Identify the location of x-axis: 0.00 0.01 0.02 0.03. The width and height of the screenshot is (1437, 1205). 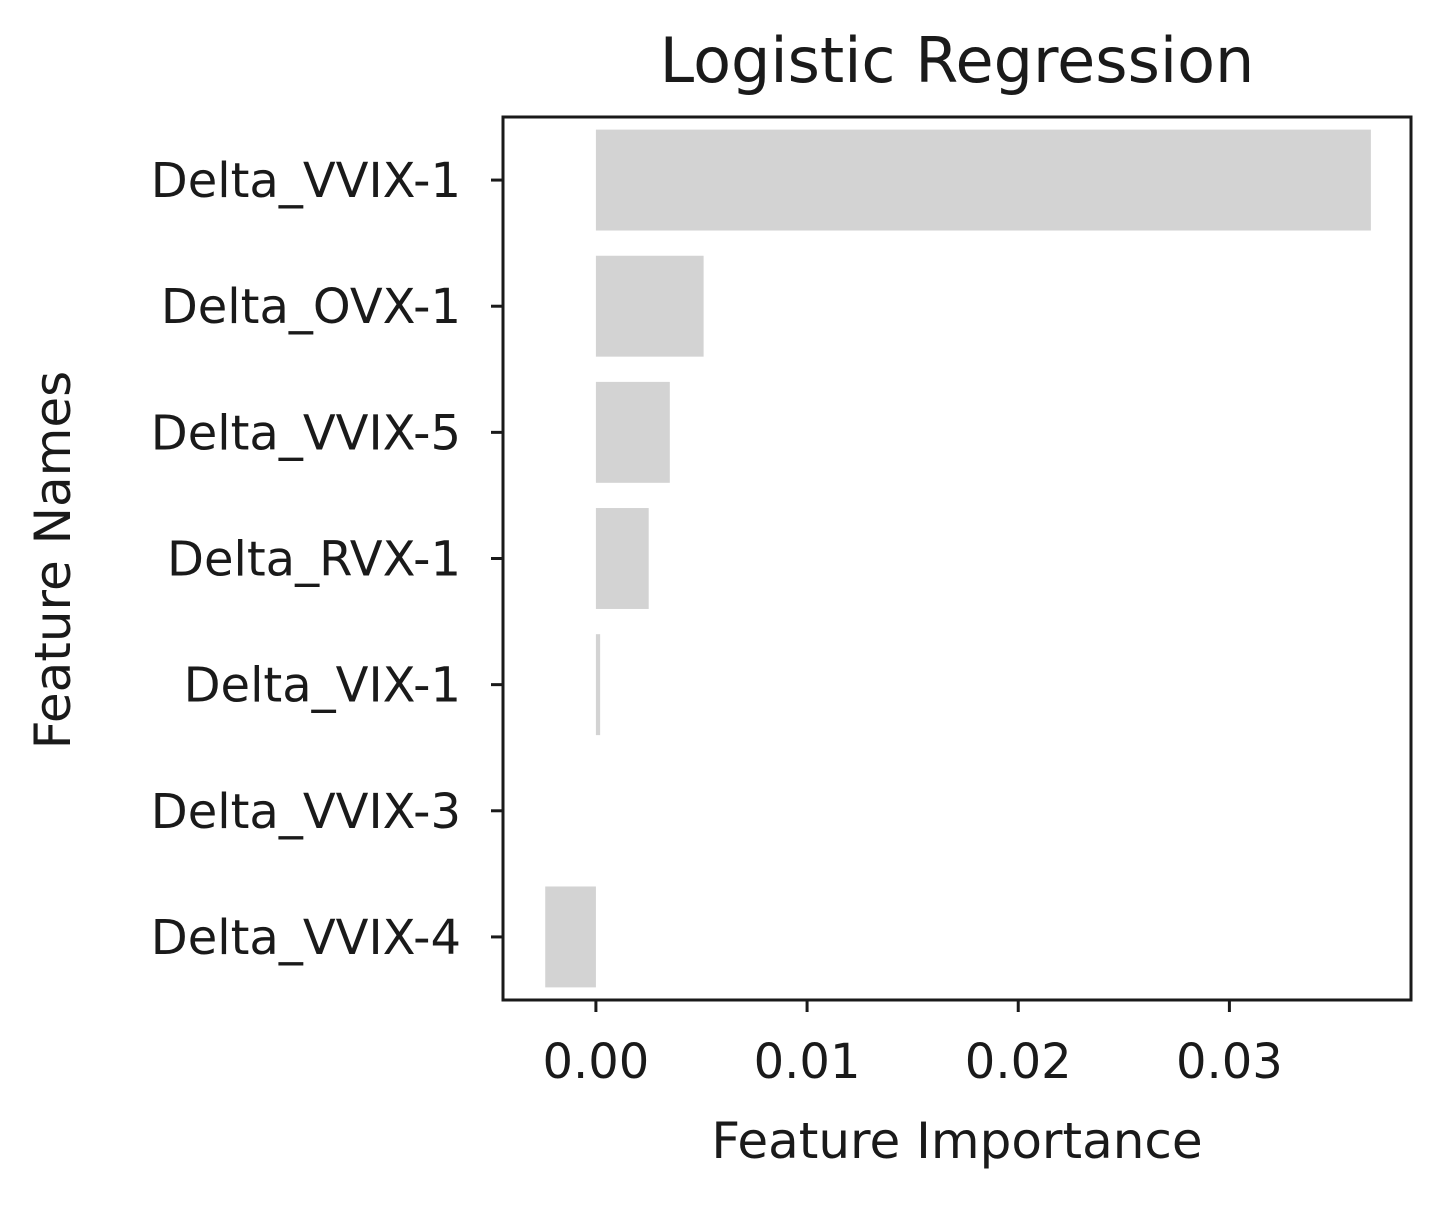
(912, 1045).